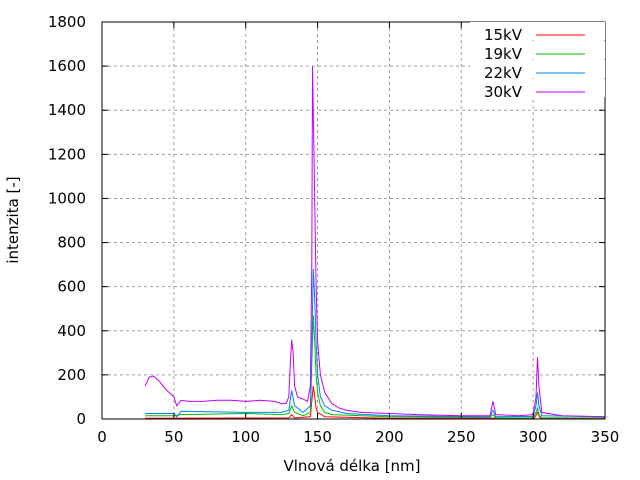 The width and height of the screenshot is (640, 480). I want to click on x-axis-label: Vlnová délka [nm], so click(351, 466).